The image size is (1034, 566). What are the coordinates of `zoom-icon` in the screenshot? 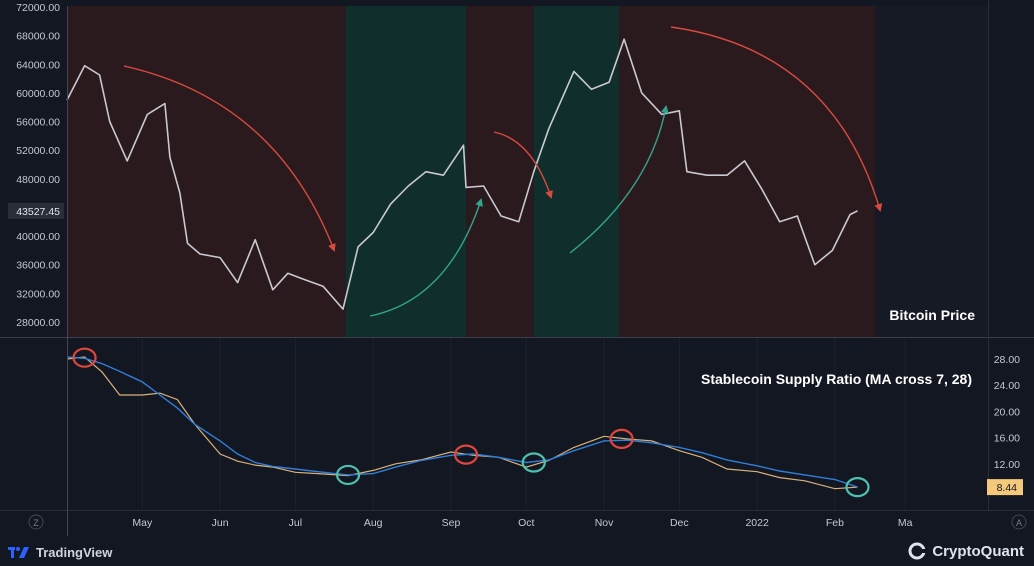 It's located at (36, 522).